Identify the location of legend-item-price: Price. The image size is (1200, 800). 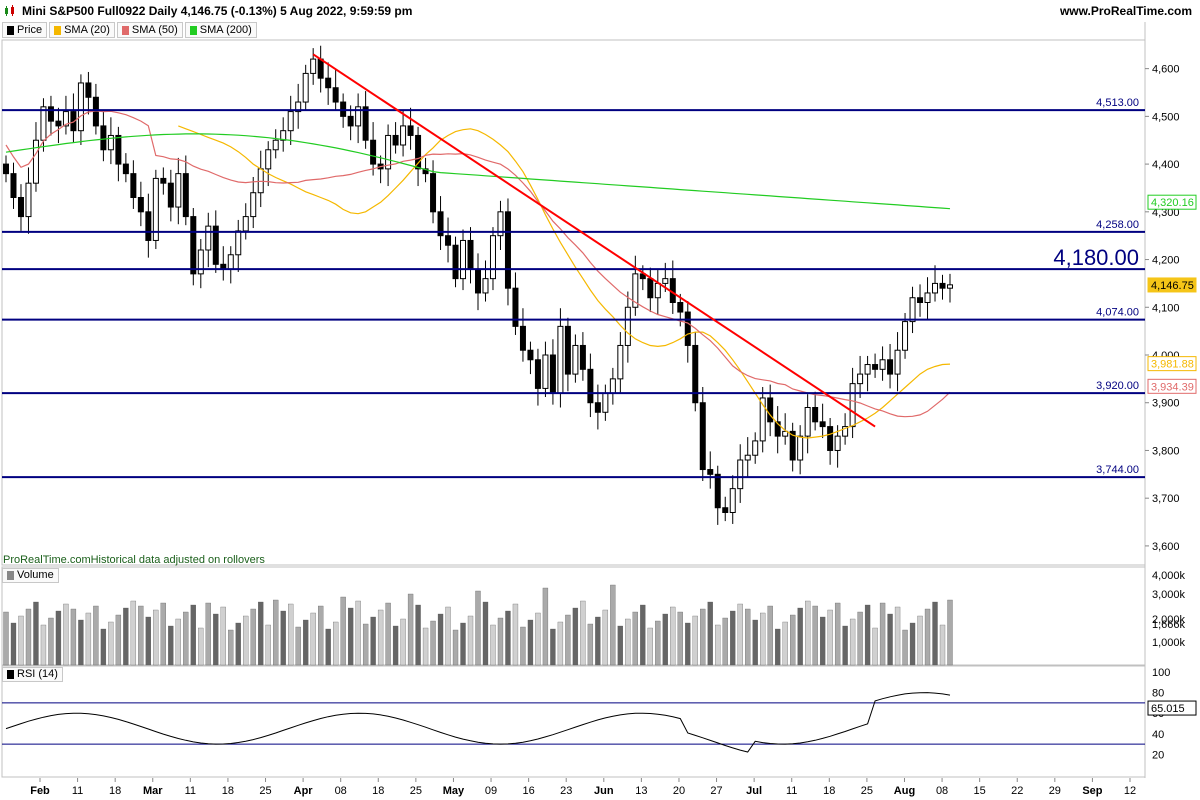
(25, 30).